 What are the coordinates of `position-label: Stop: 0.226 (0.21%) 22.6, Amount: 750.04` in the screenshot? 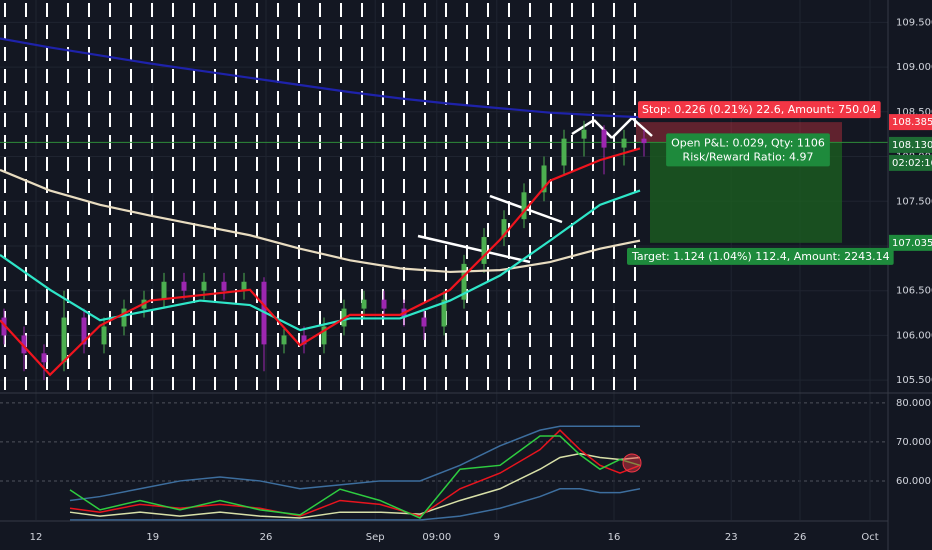 It's located at (759, 109).